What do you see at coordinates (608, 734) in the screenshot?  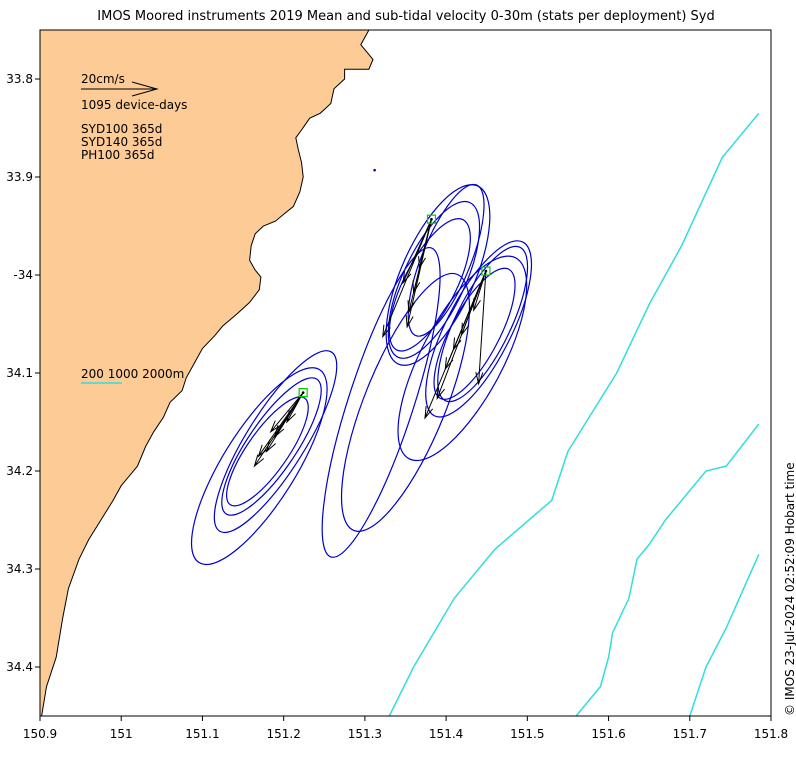 I see `x-tick-label: 151.6` at bounding box center [608, 734].